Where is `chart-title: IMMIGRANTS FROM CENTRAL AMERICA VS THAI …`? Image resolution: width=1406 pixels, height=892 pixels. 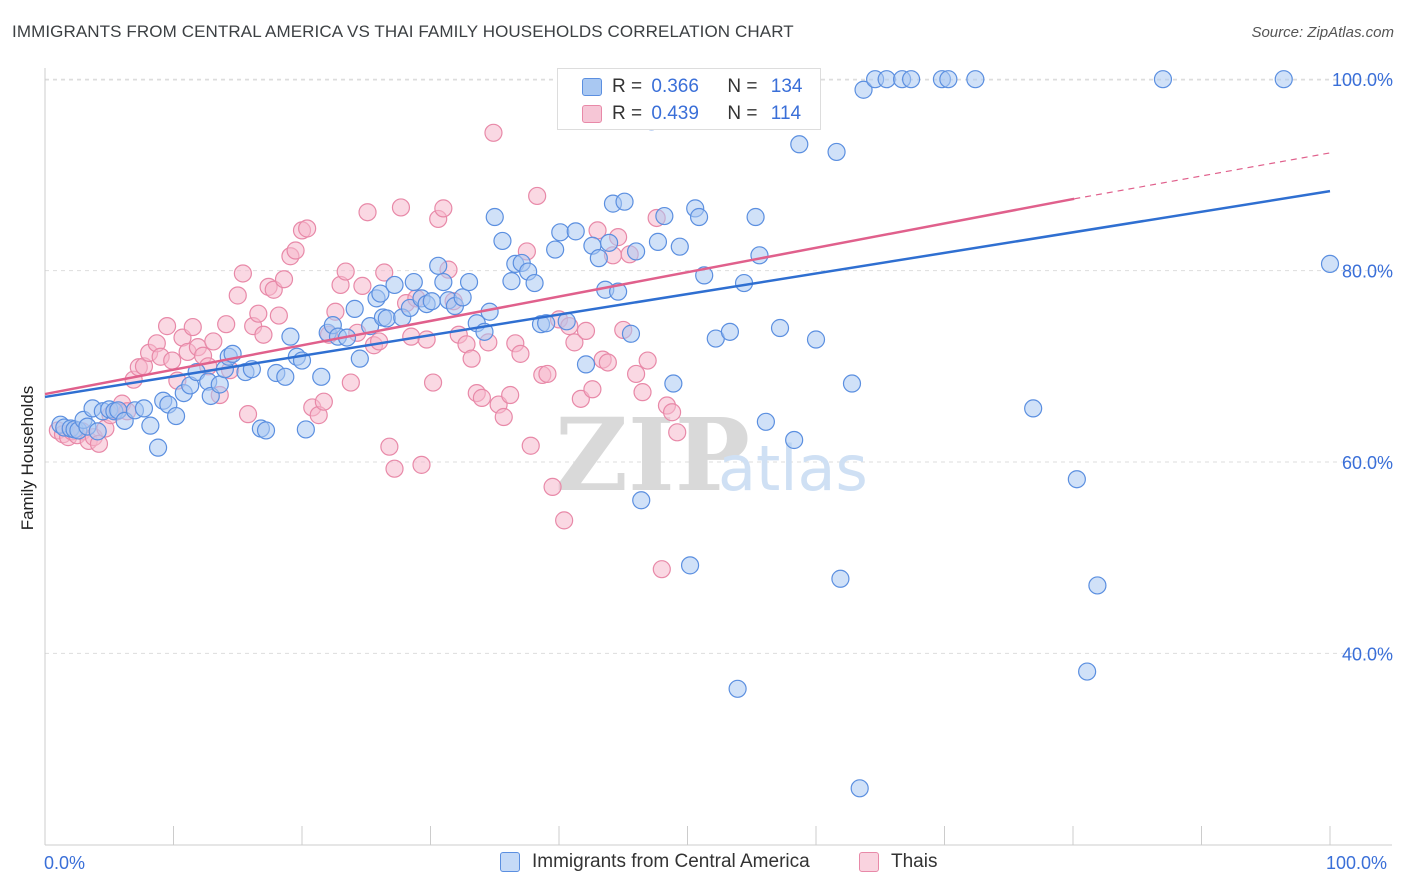 chart-title: IMMIGRANTS FROM CENTRAL AMERICA VS THAI … is located at coordinates (403, 31).